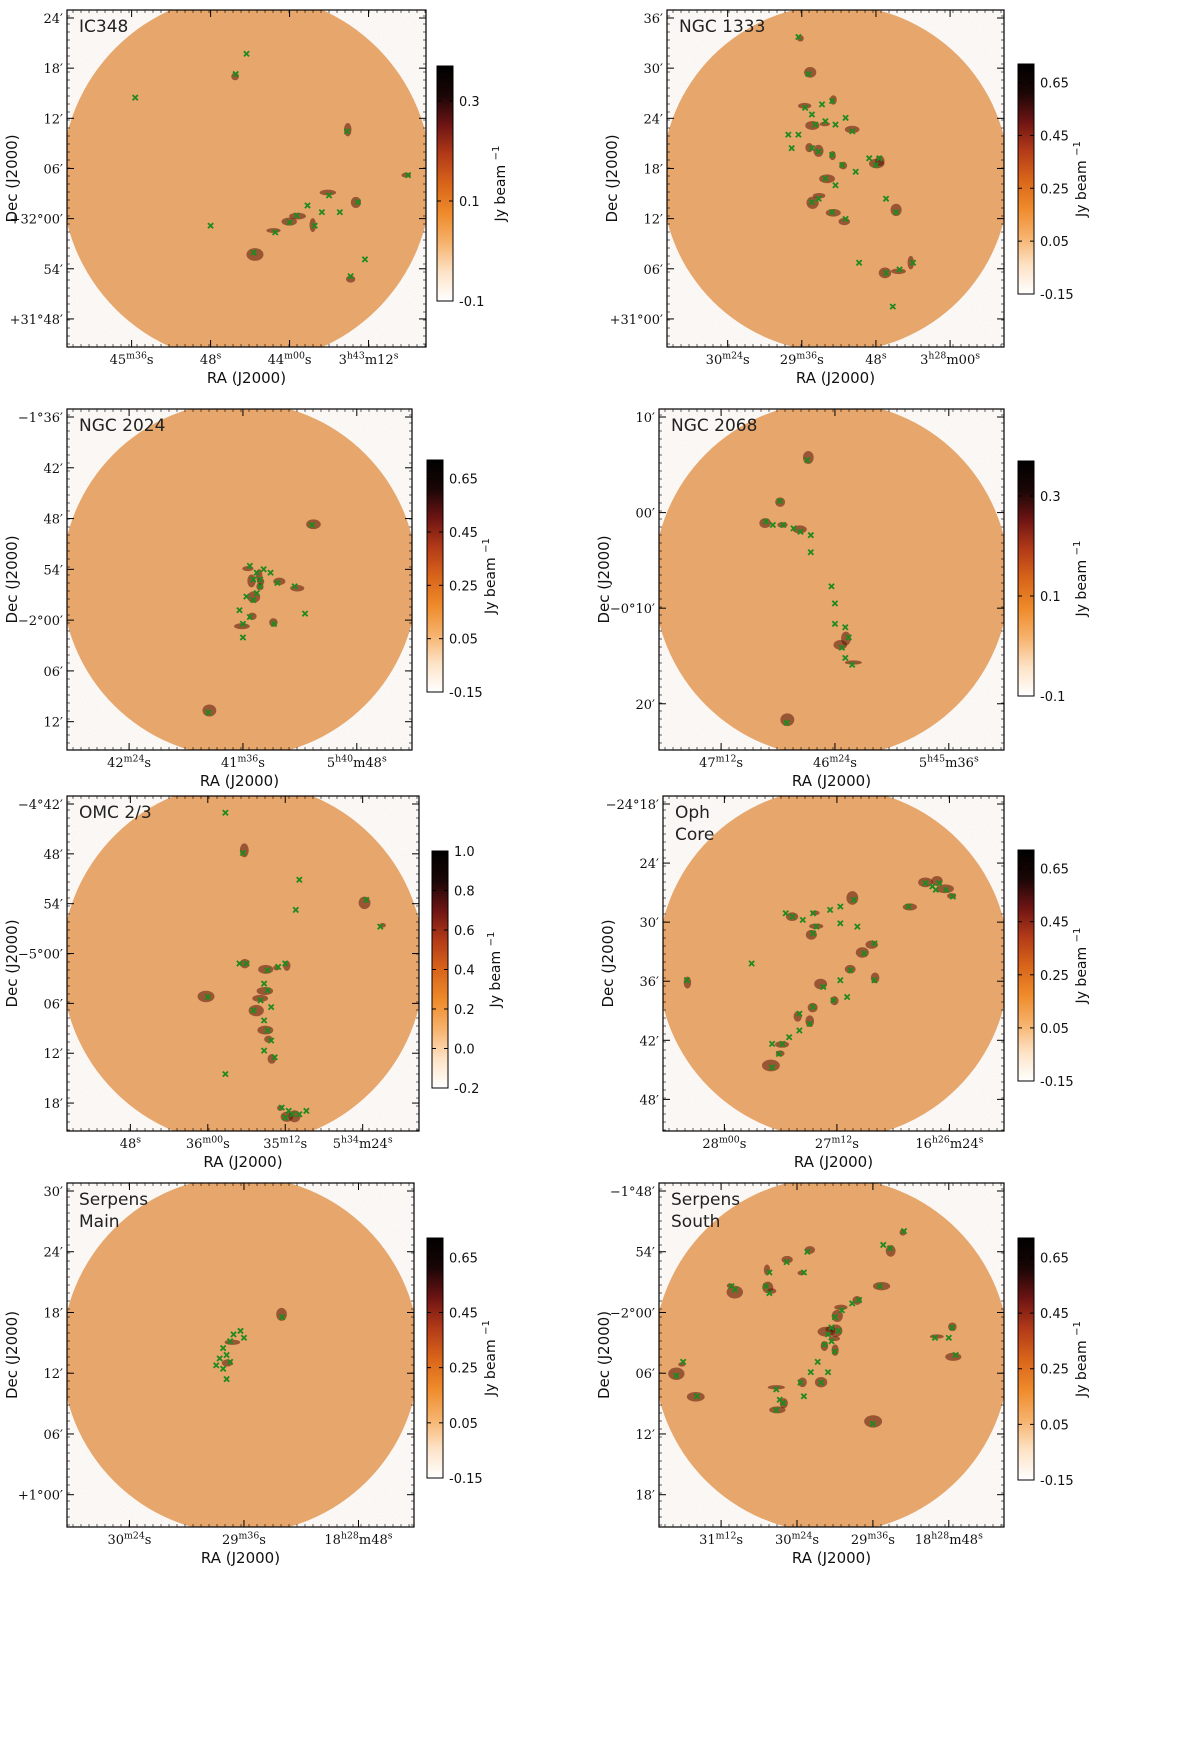 Image resolution: width=1203 pixels, height=1739 pixels. Describe the element at coordinates (131, 1143) in the screenshot. I see `x-tick-label: 48s​` at that location.